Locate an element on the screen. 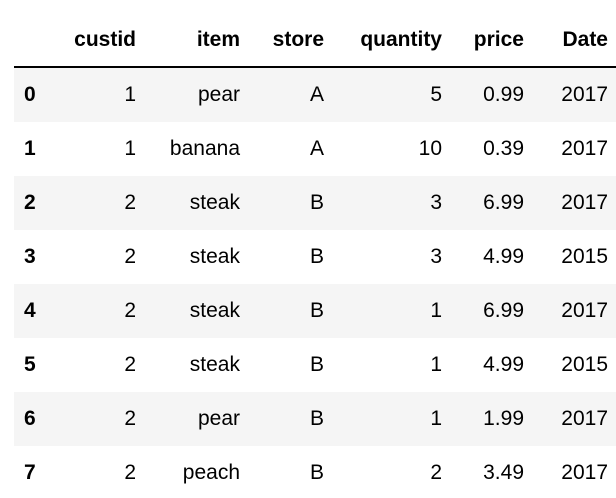 This screenshot has height=498, width=616. cell-price: 1.99 is located at coordinates (503, 418).